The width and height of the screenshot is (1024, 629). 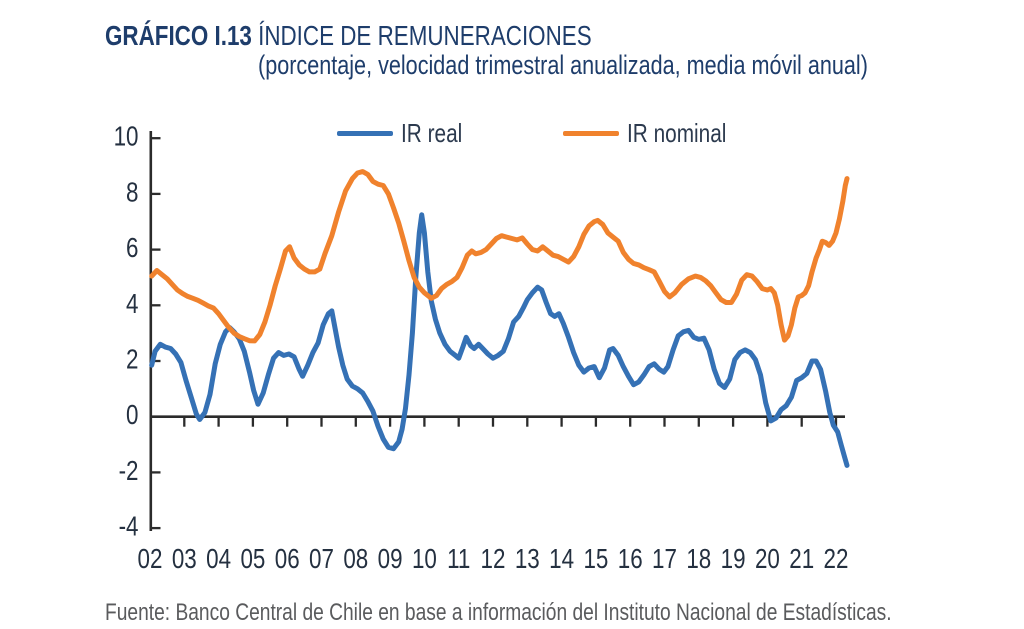 I want to click on x-tick-label: 17, so click(x=664, y=559).